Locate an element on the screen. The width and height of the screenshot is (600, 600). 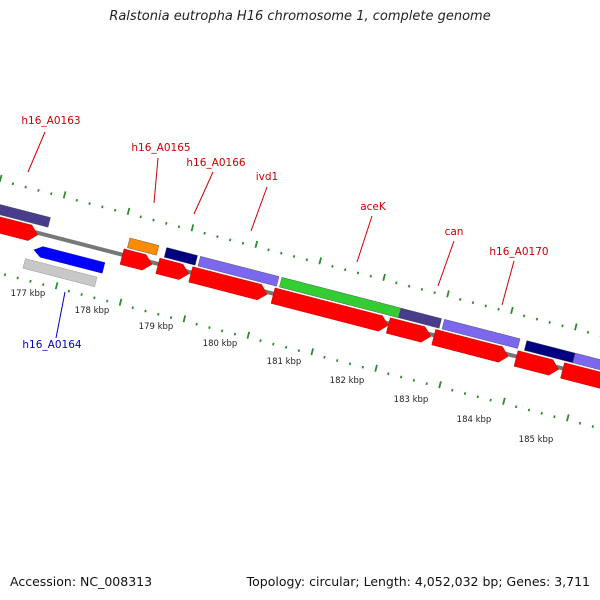
cds-arrow-h16_A0170 is located at coordinates (470, 346).